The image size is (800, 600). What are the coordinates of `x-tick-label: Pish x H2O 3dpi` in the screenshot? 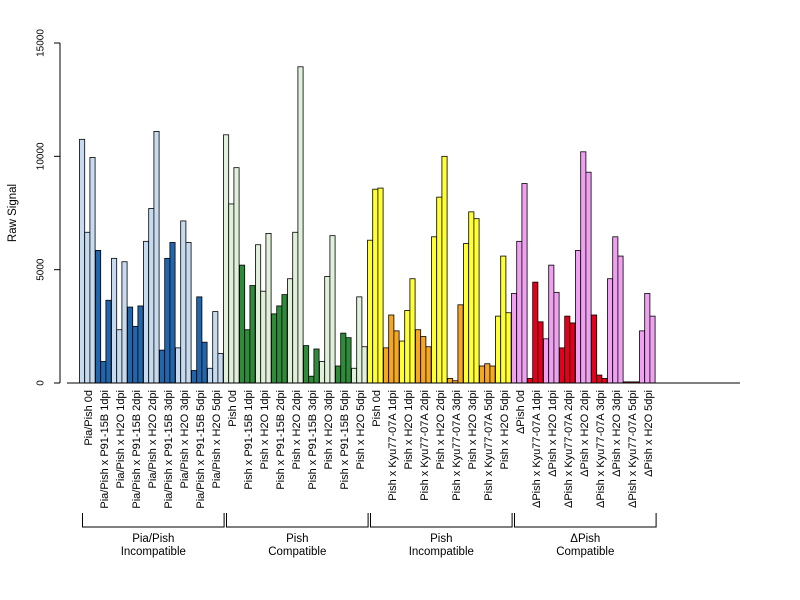 It's located at (473, 429).